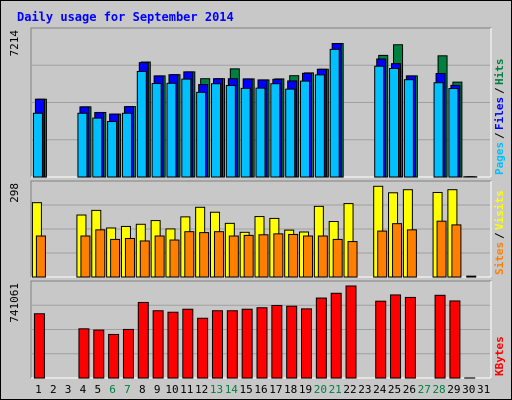 The image size is (512, 400). I want to click on x-tick-label-day-12: 12, so click(201, 389).